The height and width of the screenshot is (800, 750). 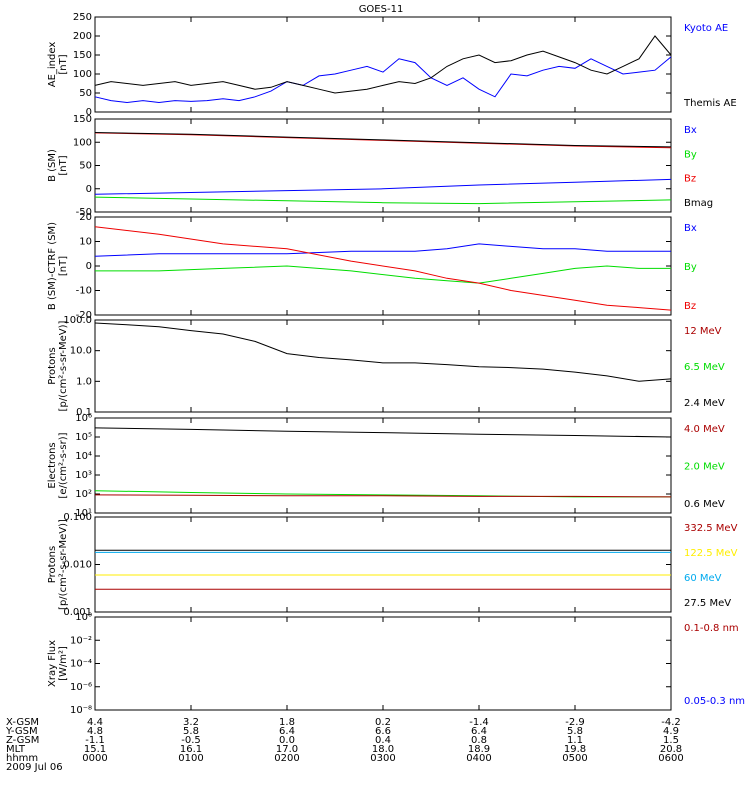 What do you see at coordinates (16, 749) in the screenshot?
I see `footer-row-label: MLT` at bounding box center [16, 749].